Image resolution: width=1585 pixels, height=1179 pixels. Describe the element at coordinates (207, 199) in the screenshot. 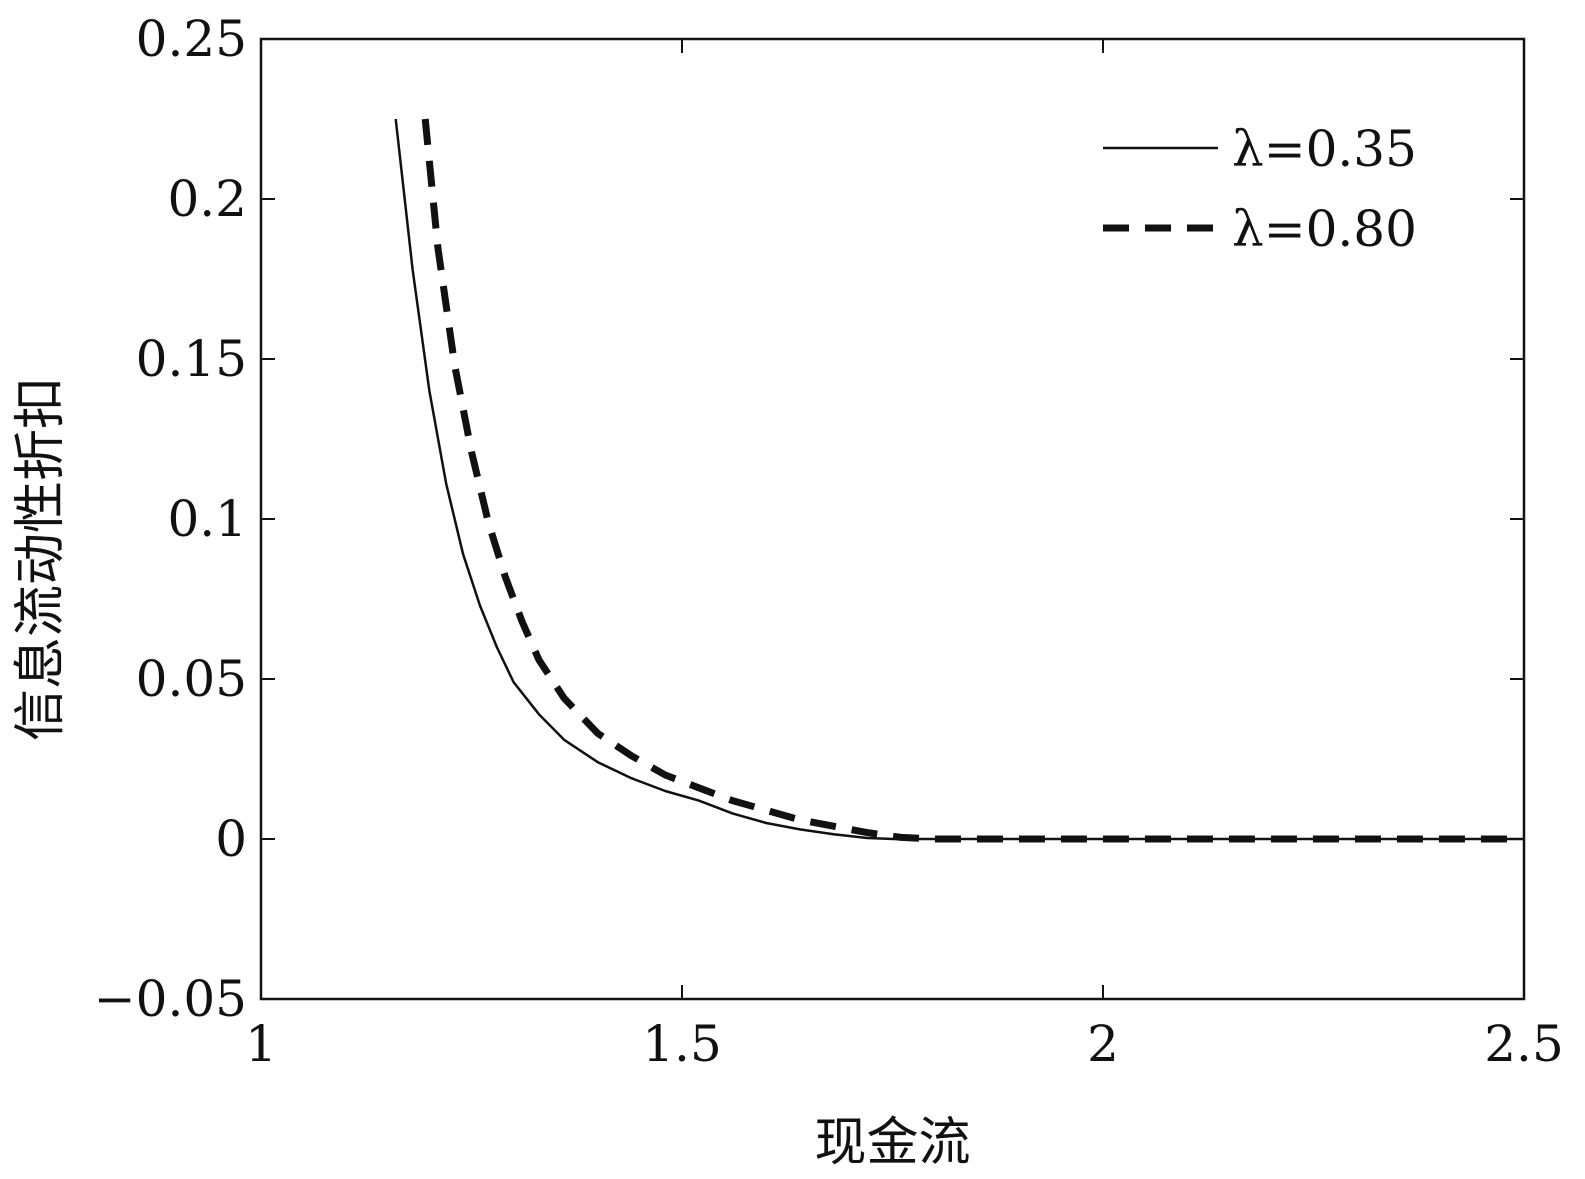

I see `y-tick-label: 0.2` at that location.